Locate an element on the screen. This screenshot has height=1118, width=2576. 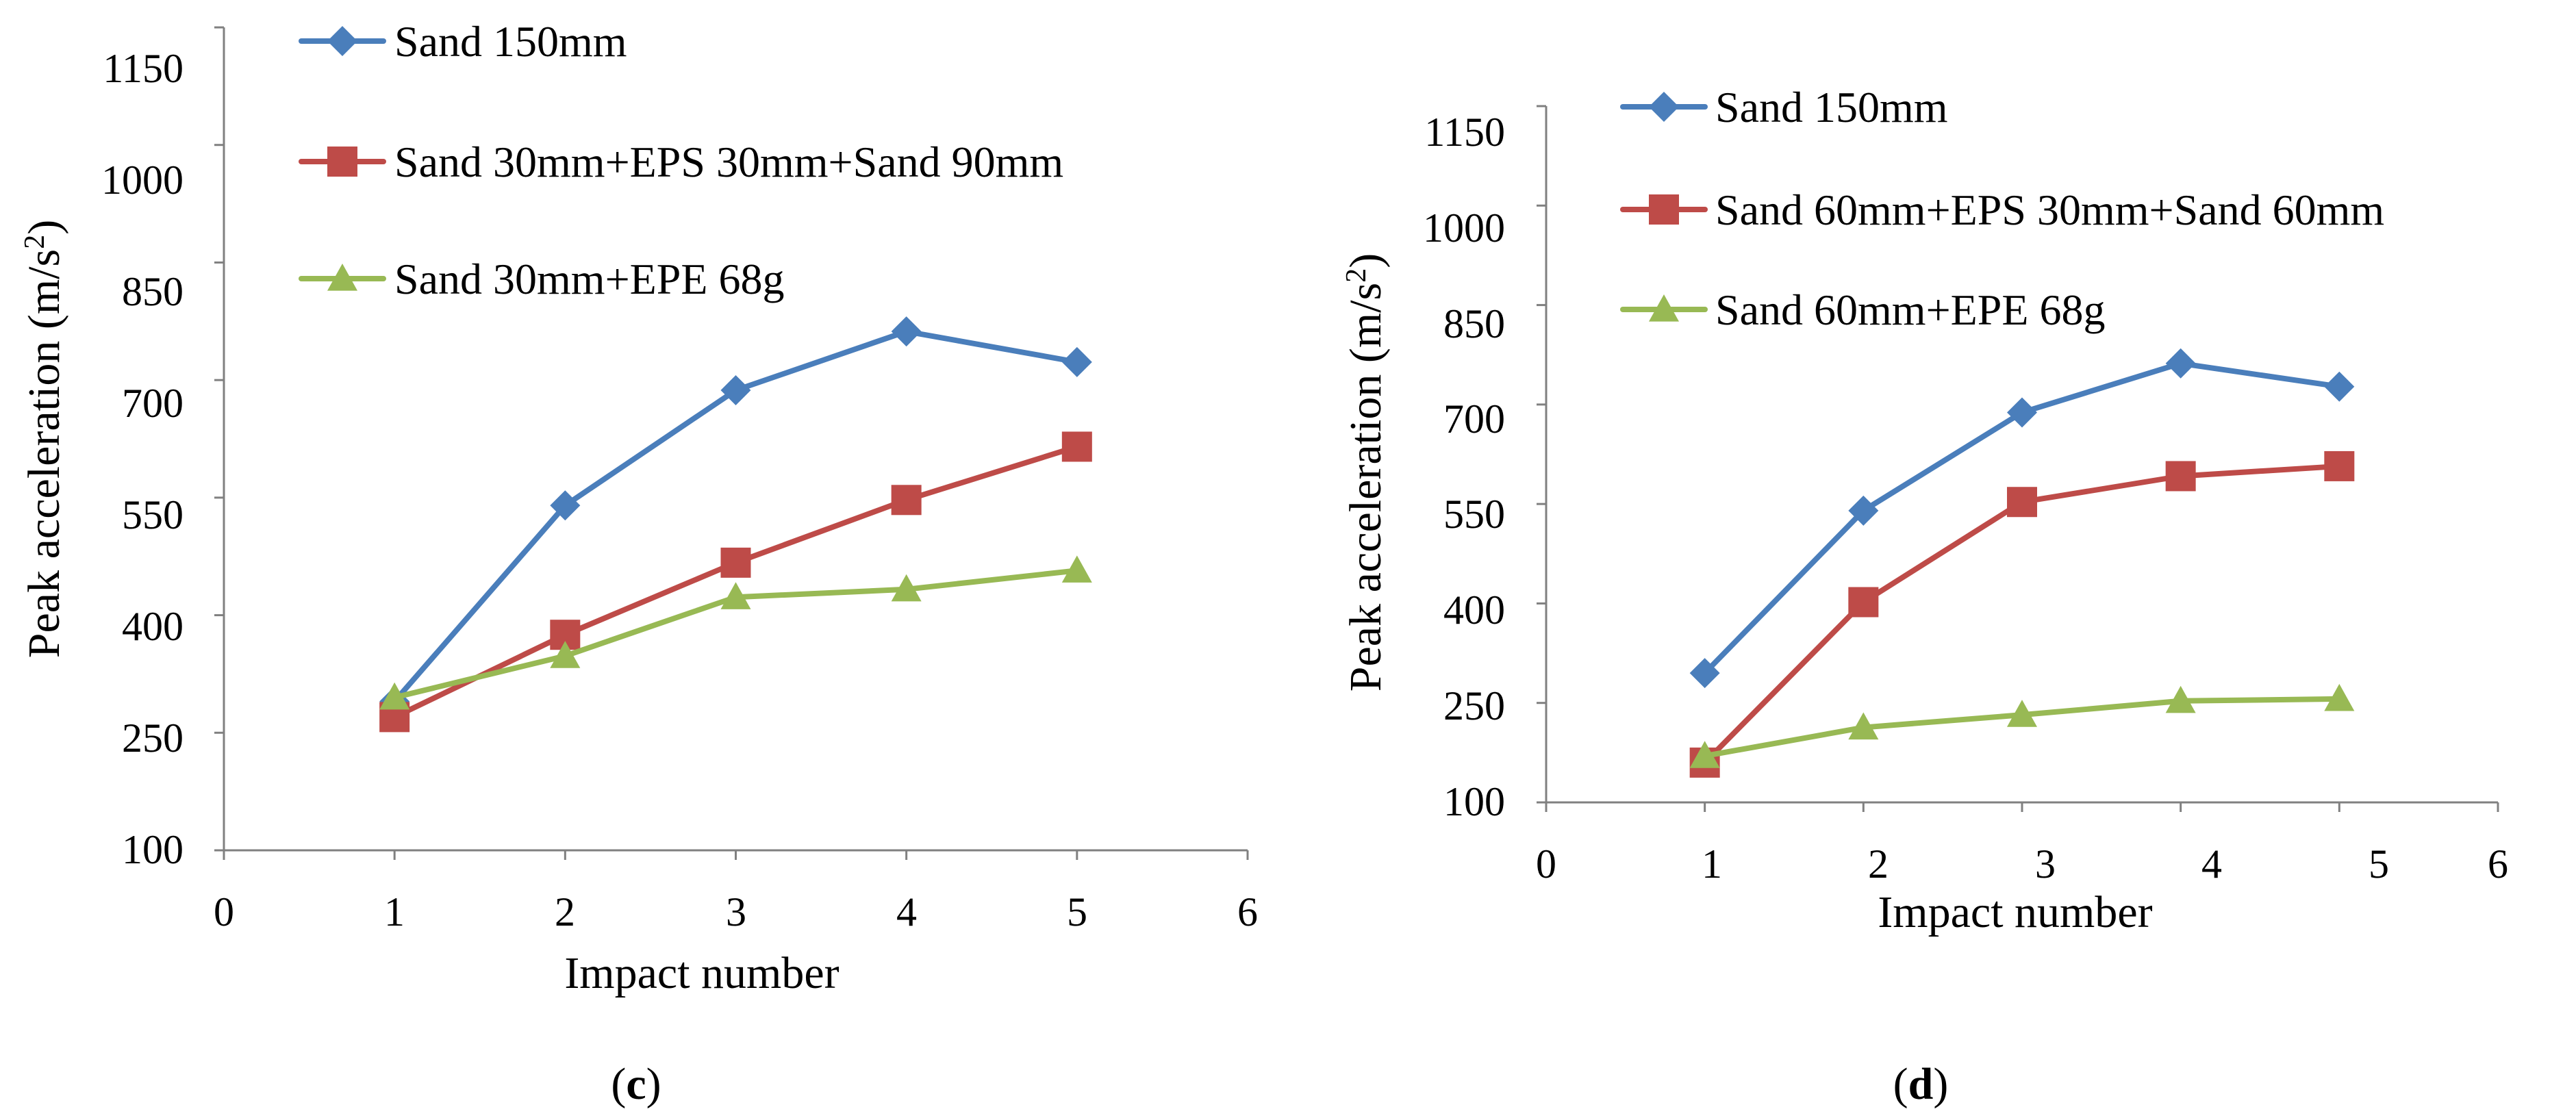
x-tick-label-c-5: 5 is located at coordinates (1077, 912).